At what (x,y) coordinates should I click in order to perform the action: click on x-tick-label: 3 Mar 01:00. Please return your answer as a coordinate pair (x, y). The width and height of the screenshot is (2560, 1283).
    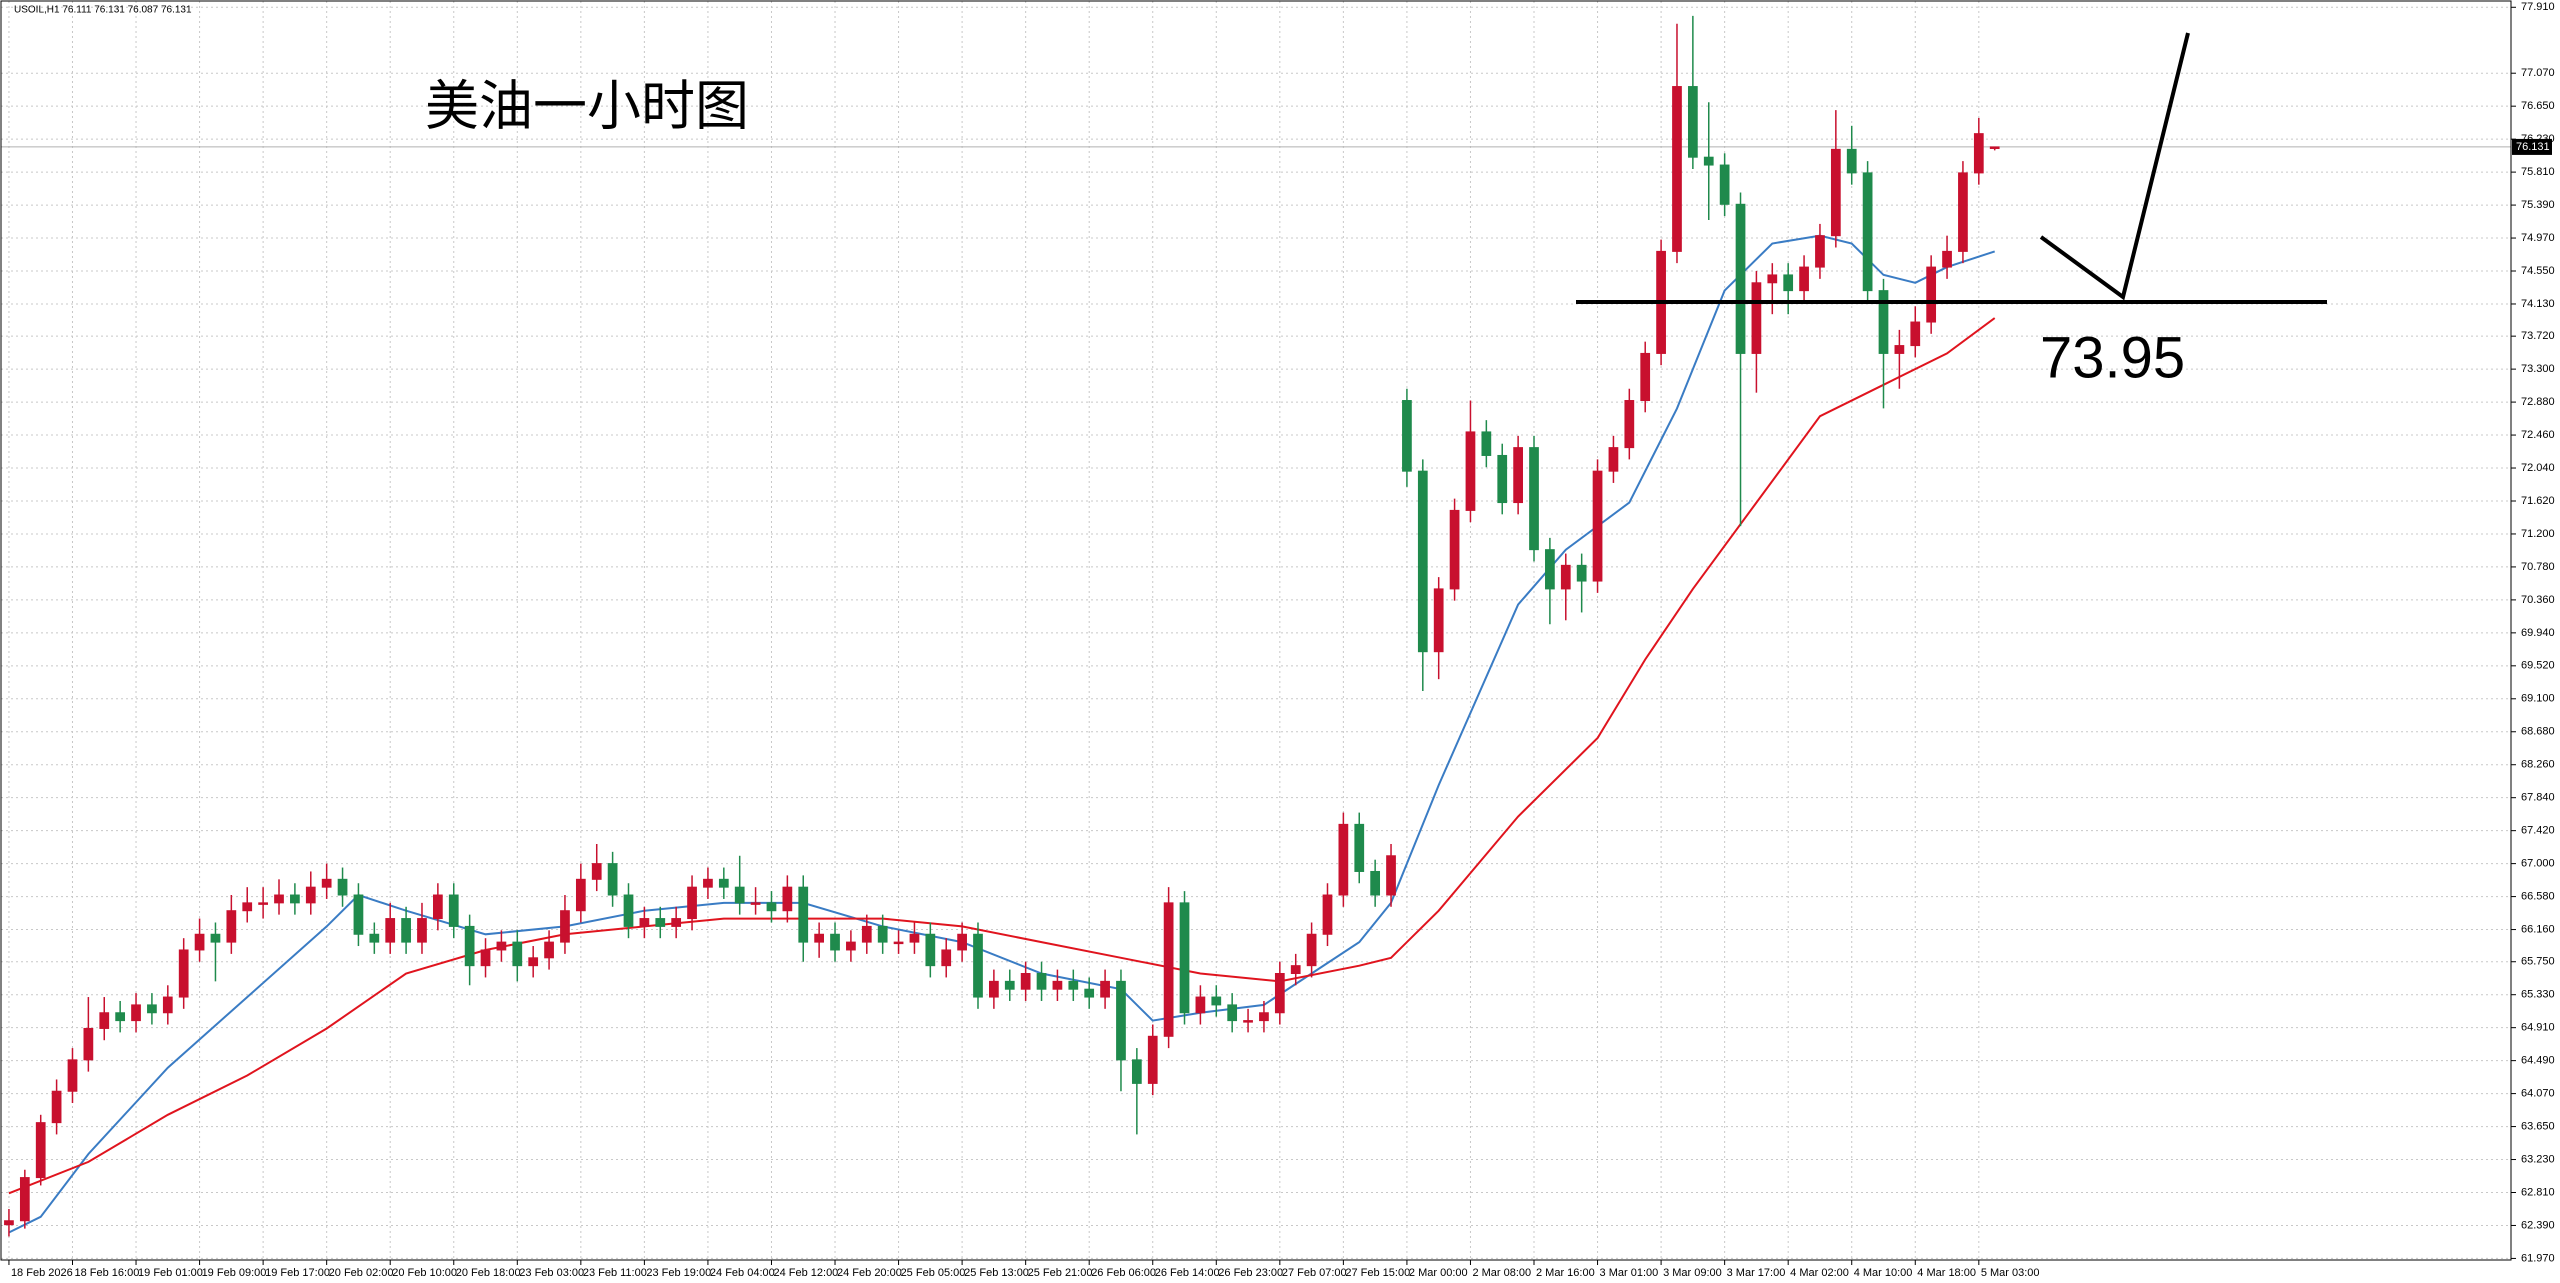
    Looking at the image, I should click on (1629, 1273).